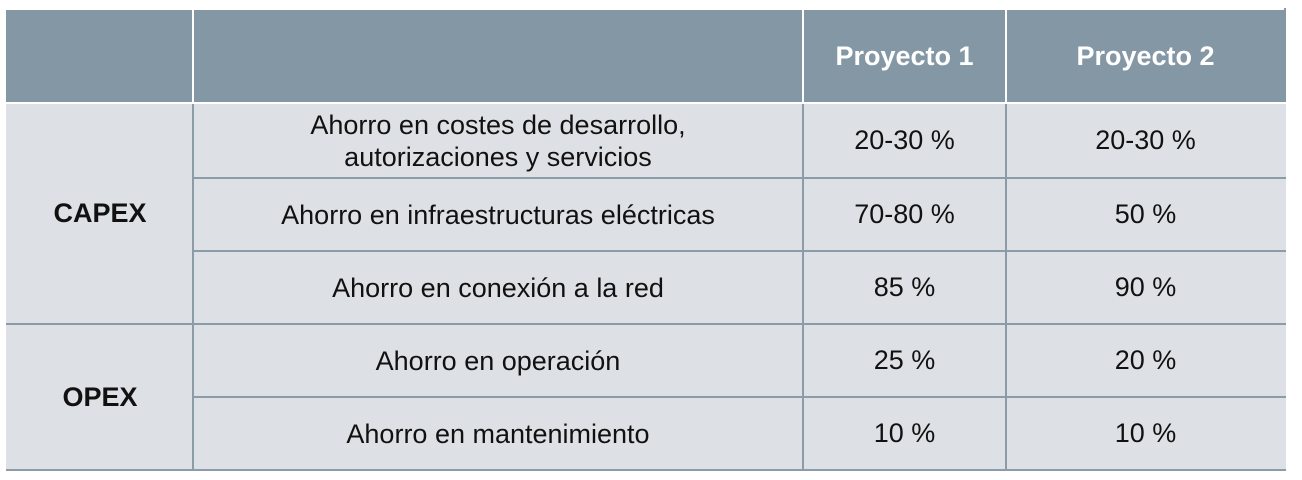  What do you see at coordinates (1145, 433) in the screenshot?
I see `project-2-value: 10 %` at bounding box center [1145, 433].